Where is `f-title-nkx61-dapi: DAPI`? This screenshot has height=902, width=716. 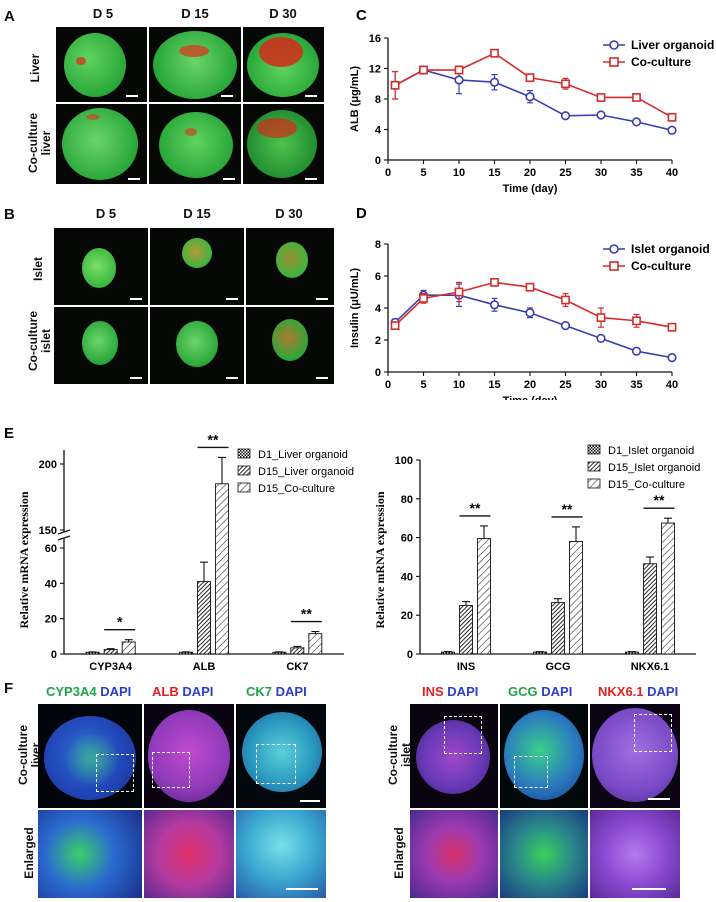 f-title-nkx61-dapi: DAPI is located at coordinates (663, 691).